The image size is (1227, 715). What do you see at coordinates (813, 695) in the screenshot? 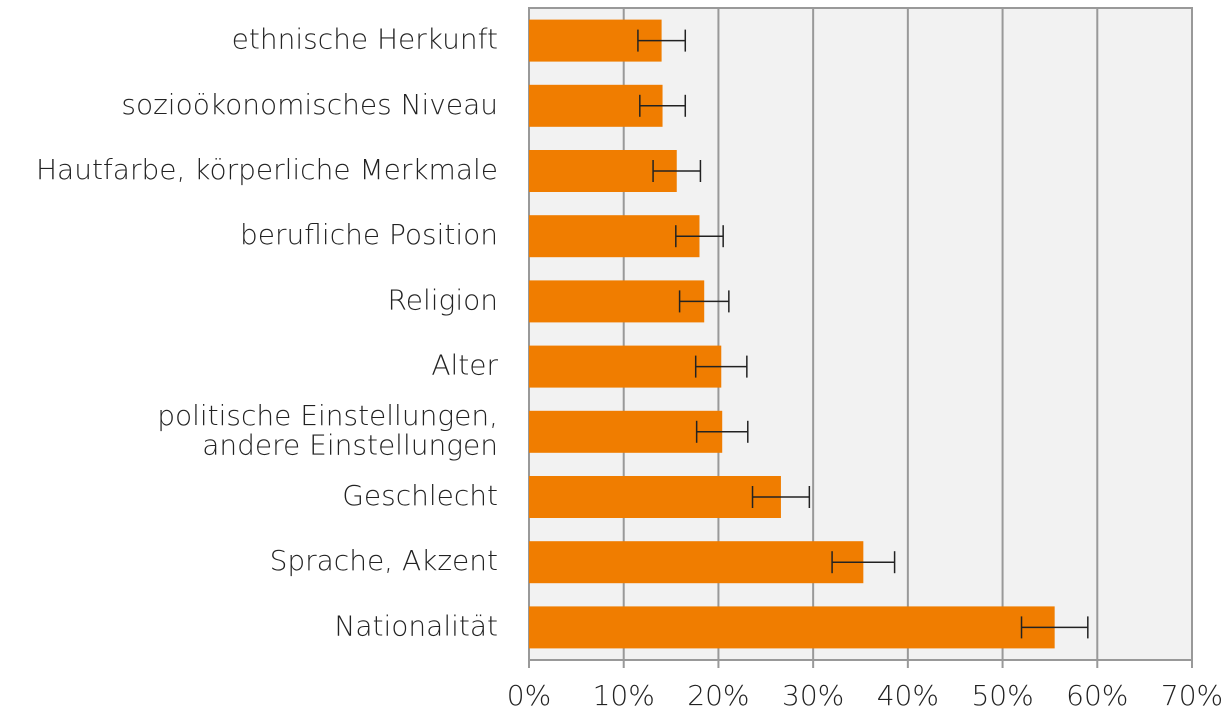
I see `x-tick-label: 30%` at bounding box center [813, 695].